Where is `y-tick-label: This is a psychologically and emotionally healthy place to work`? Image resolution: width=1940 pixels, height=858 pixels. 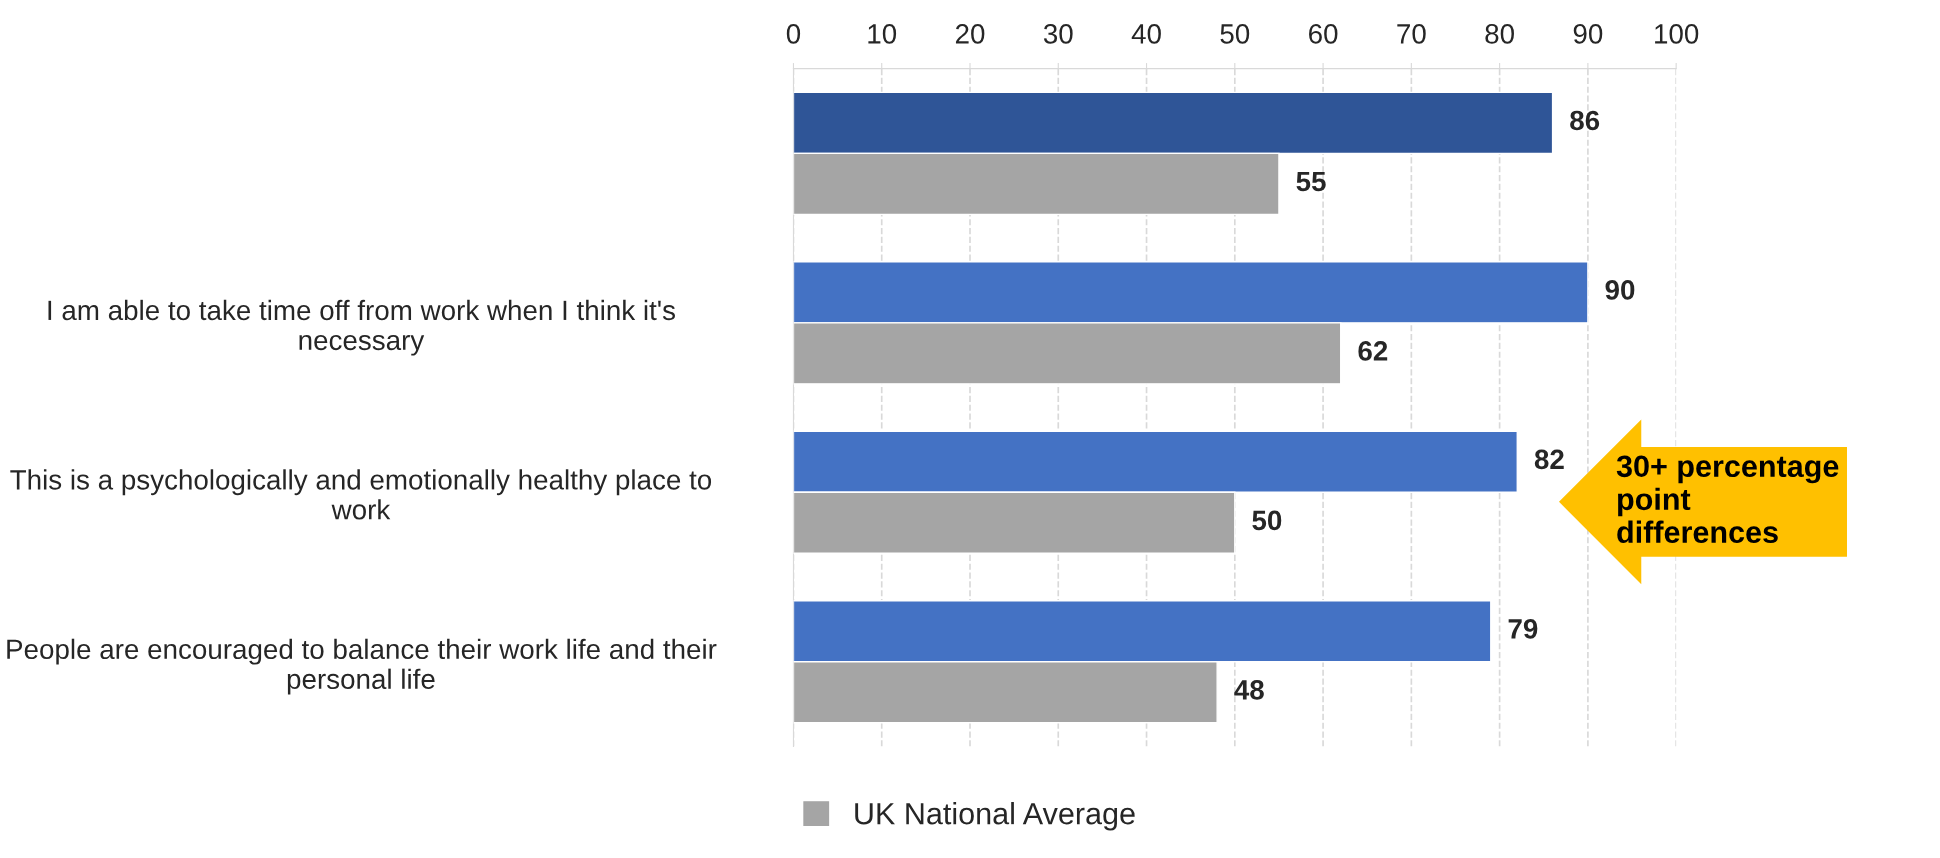
y-tick-label: This is a psychologically and emotionally healthy place to work is located at coordinates (361, 494).